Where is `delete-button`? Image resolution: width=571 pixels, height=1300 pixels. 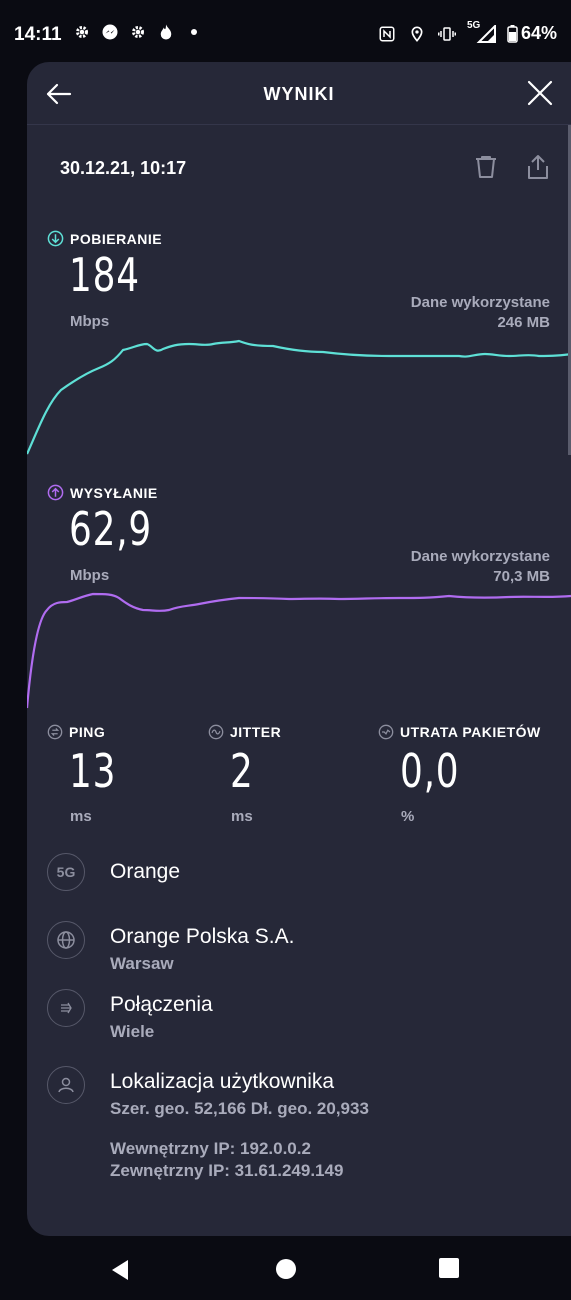 delete-button is located at coordinates (486, 167).